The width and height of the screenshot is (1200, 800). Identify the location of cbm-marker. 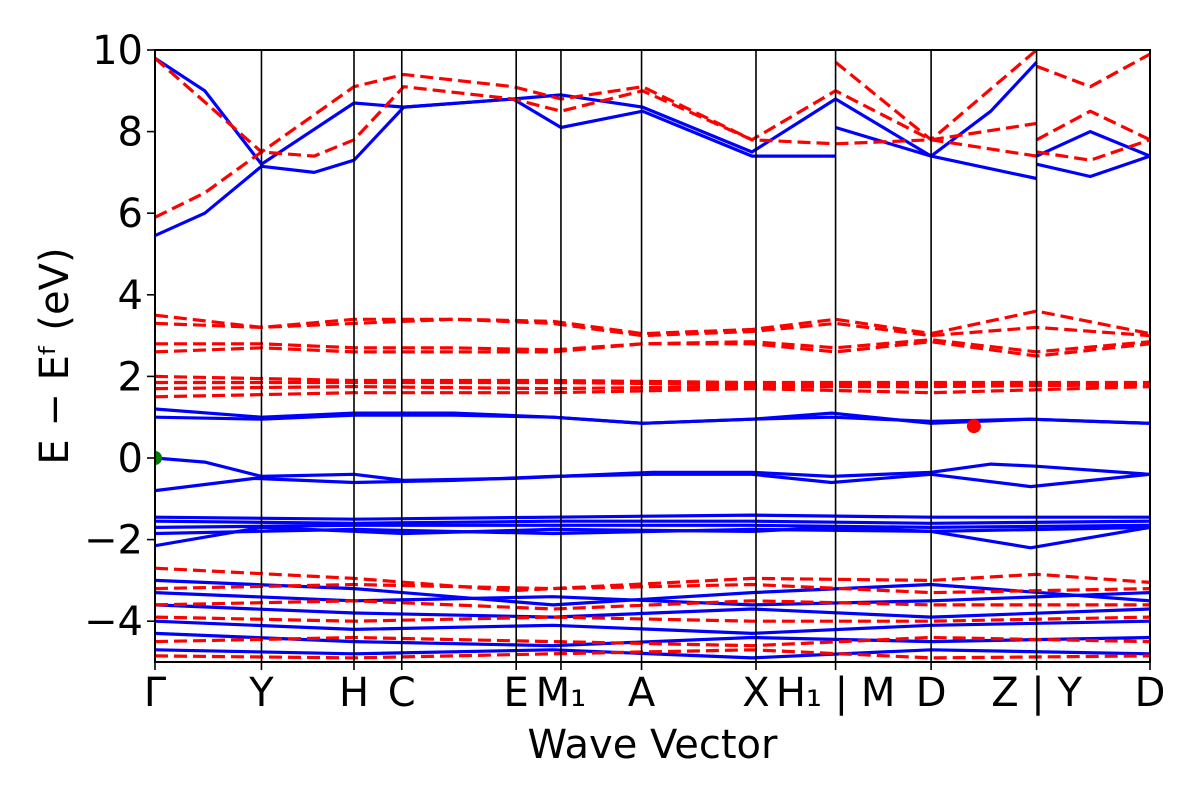
(973, 426).